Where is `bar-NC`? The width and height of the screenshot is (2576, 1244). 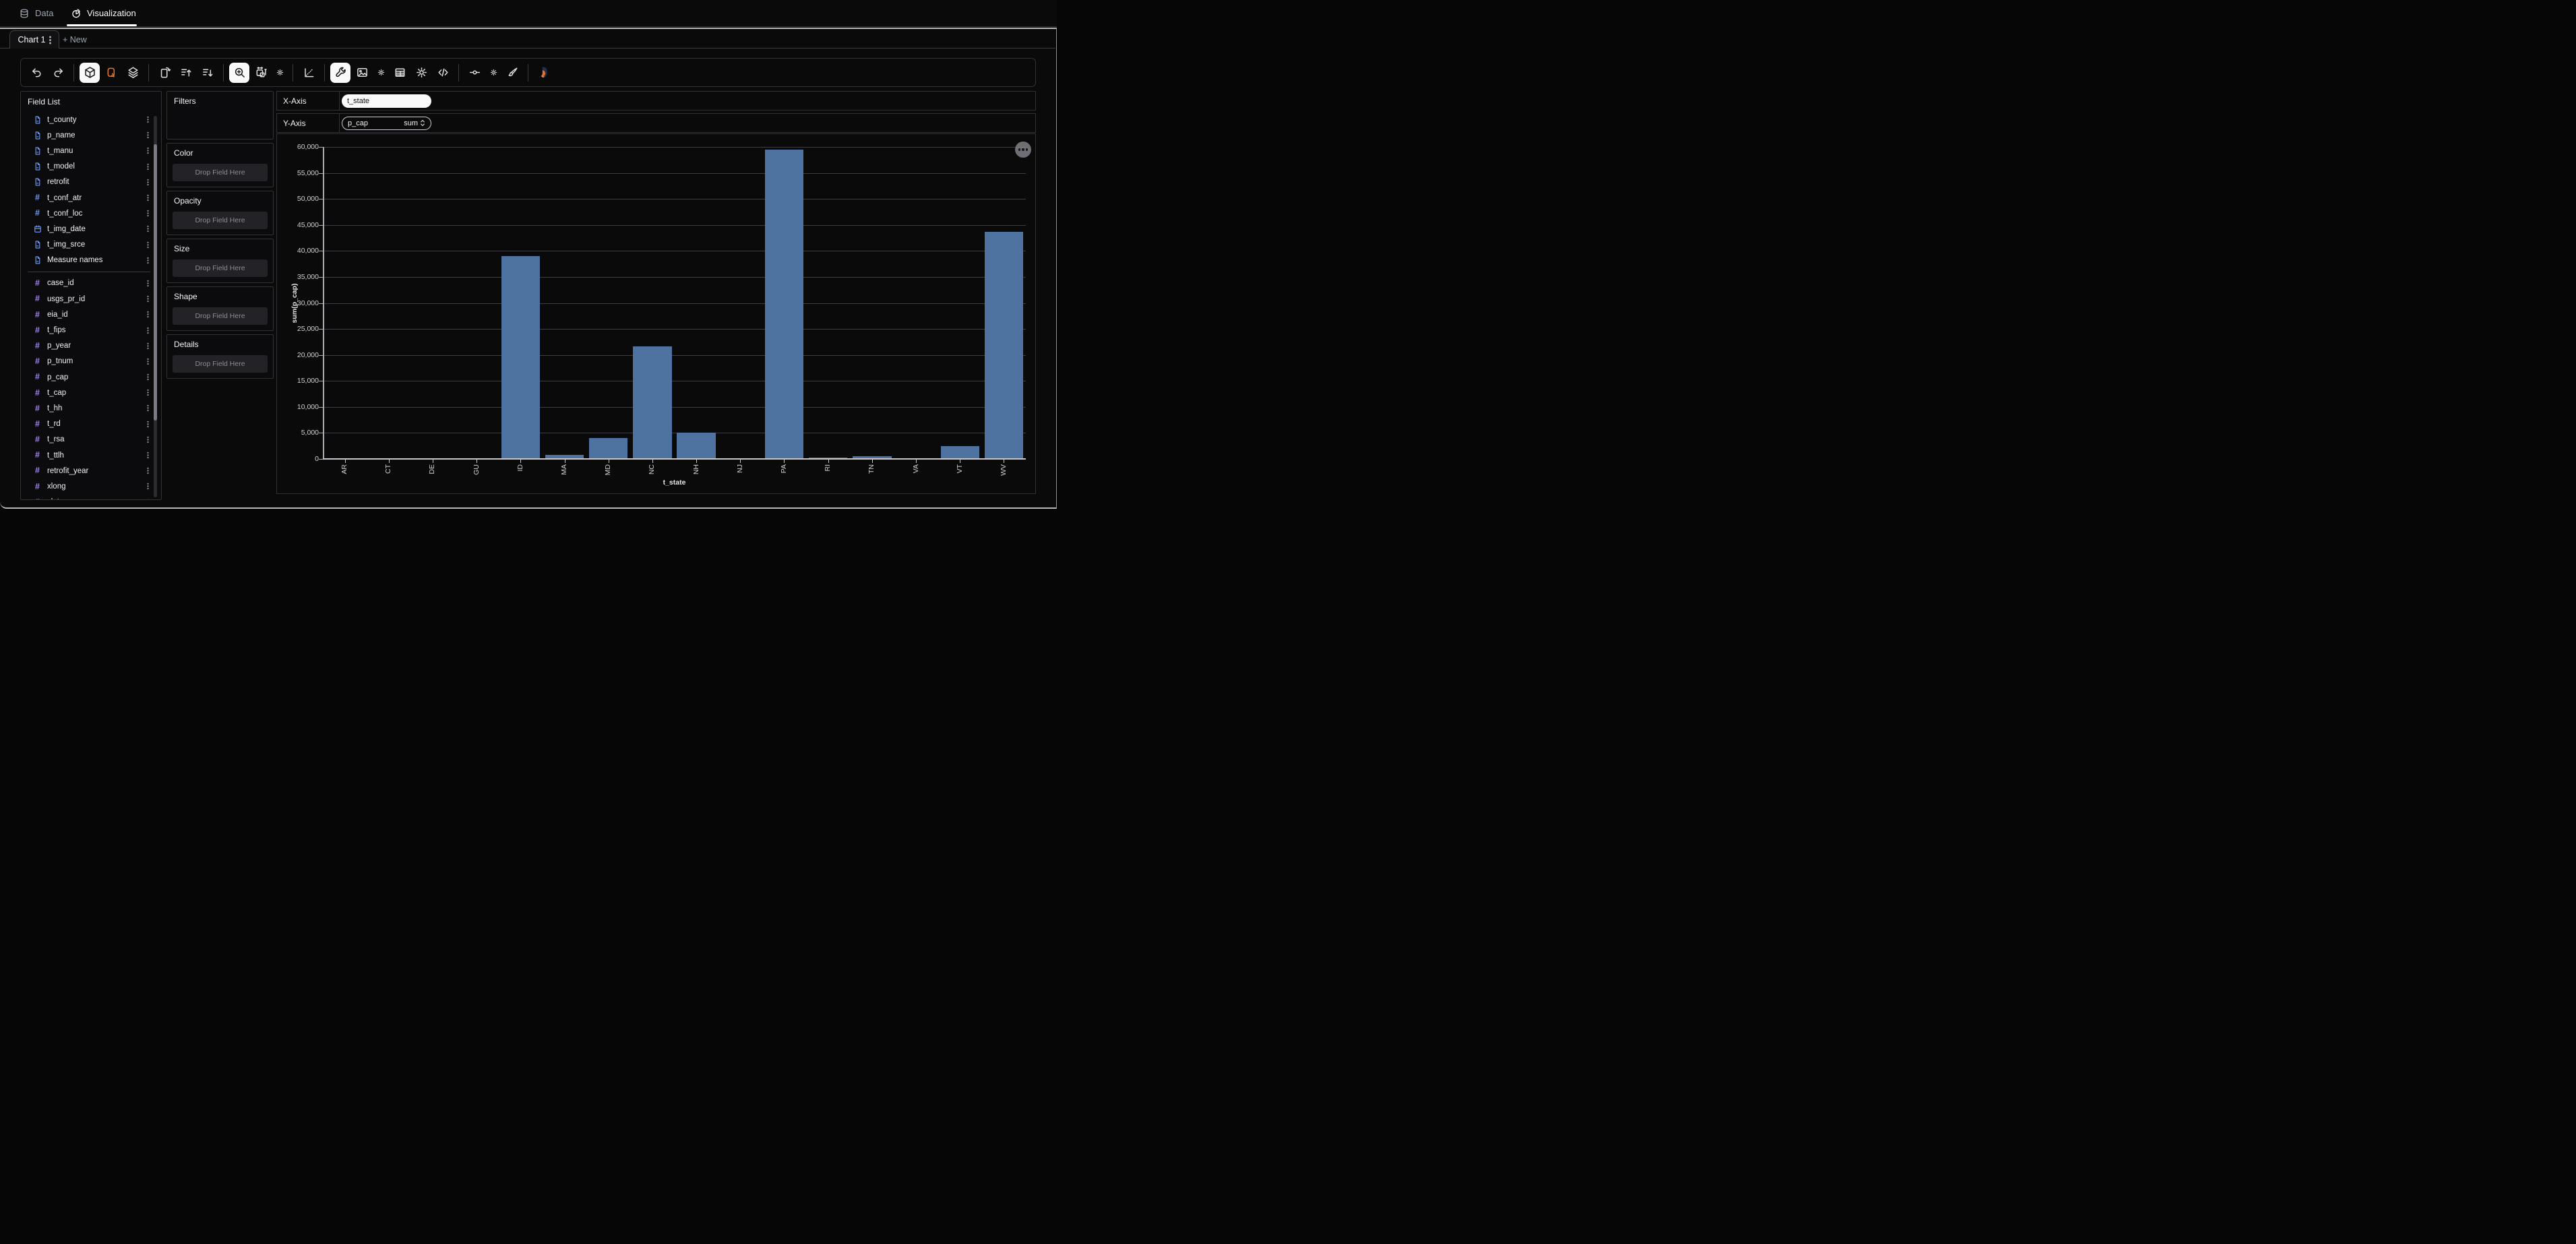
bar-NC is located at coordinates (652, 402).